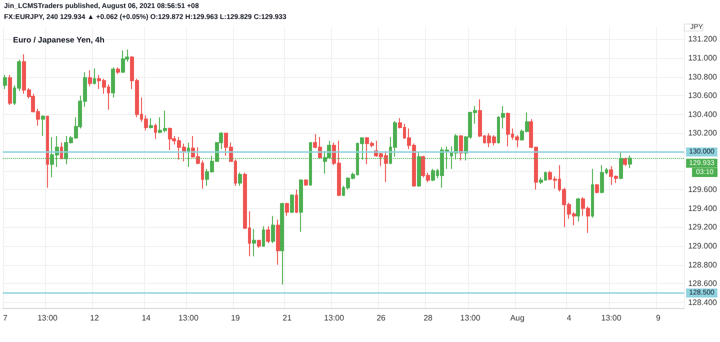 This screenshot has height=342, width=720. Describe the element at coordinates (703, 114) in the screenshot. I see `y-tick-label: 130.400` at that location.